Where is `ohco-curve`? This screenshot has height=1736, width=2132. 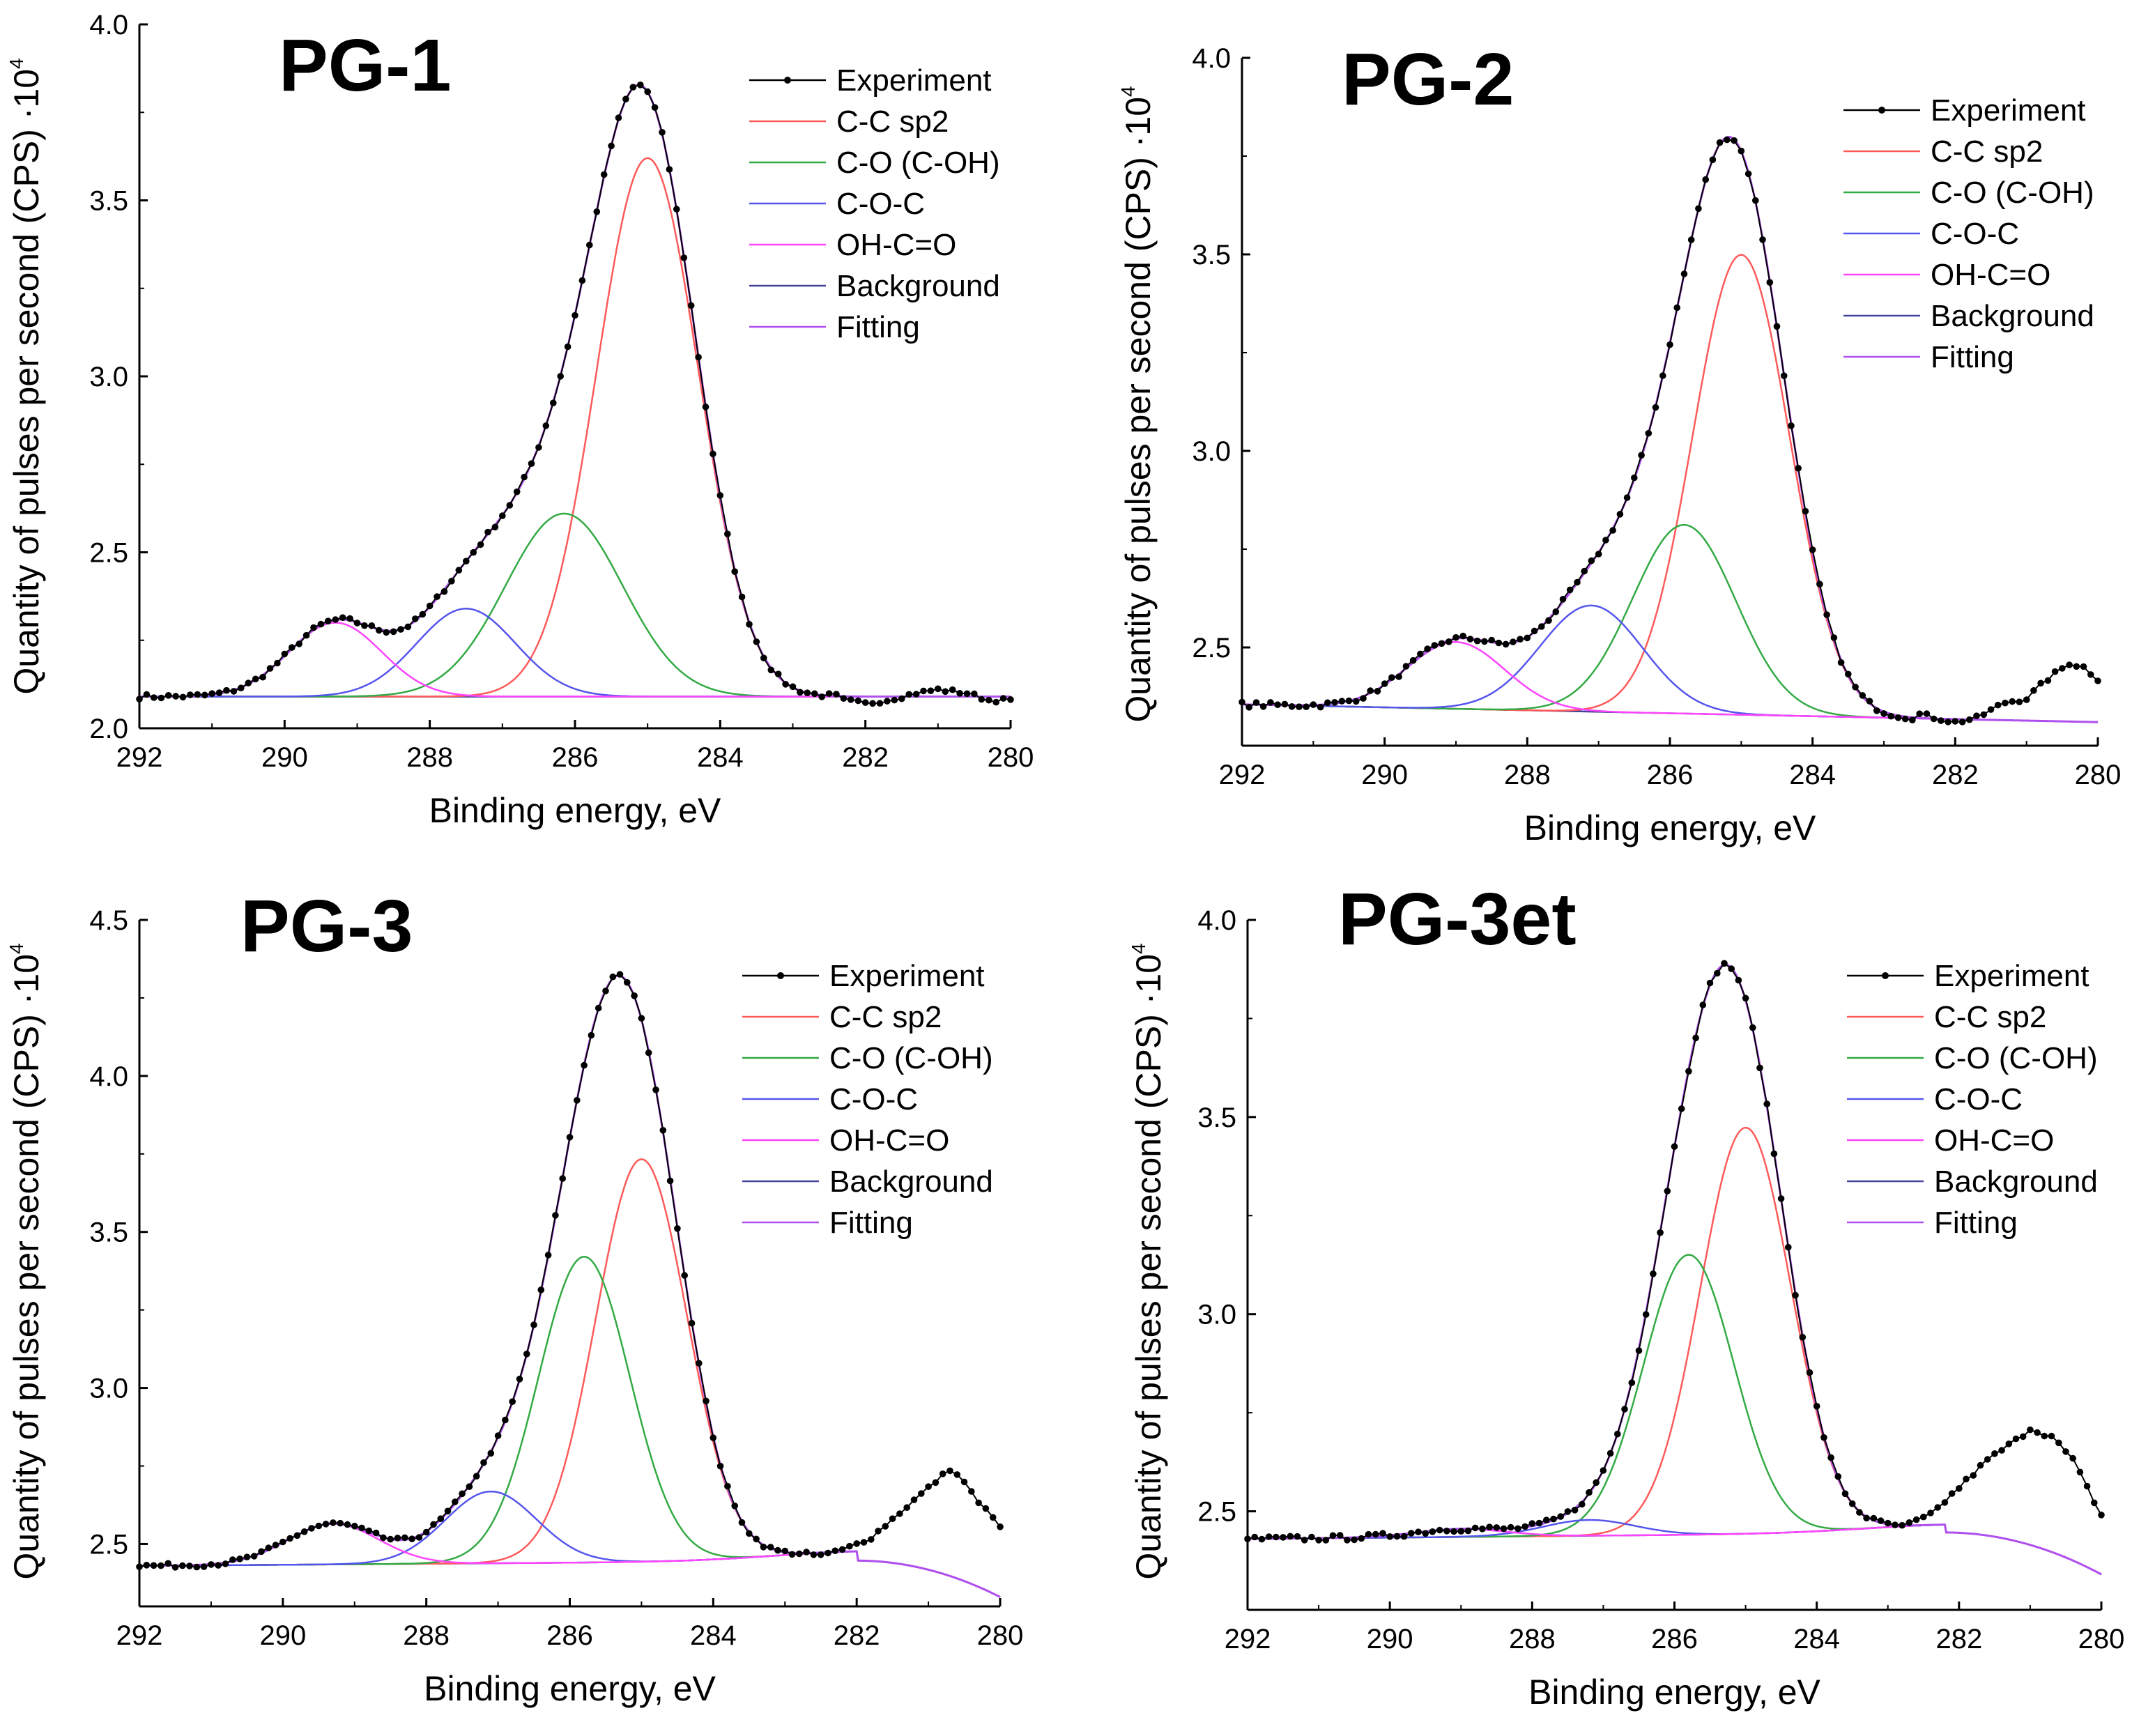 ohco-curve is located at coordinates (1670, 681).